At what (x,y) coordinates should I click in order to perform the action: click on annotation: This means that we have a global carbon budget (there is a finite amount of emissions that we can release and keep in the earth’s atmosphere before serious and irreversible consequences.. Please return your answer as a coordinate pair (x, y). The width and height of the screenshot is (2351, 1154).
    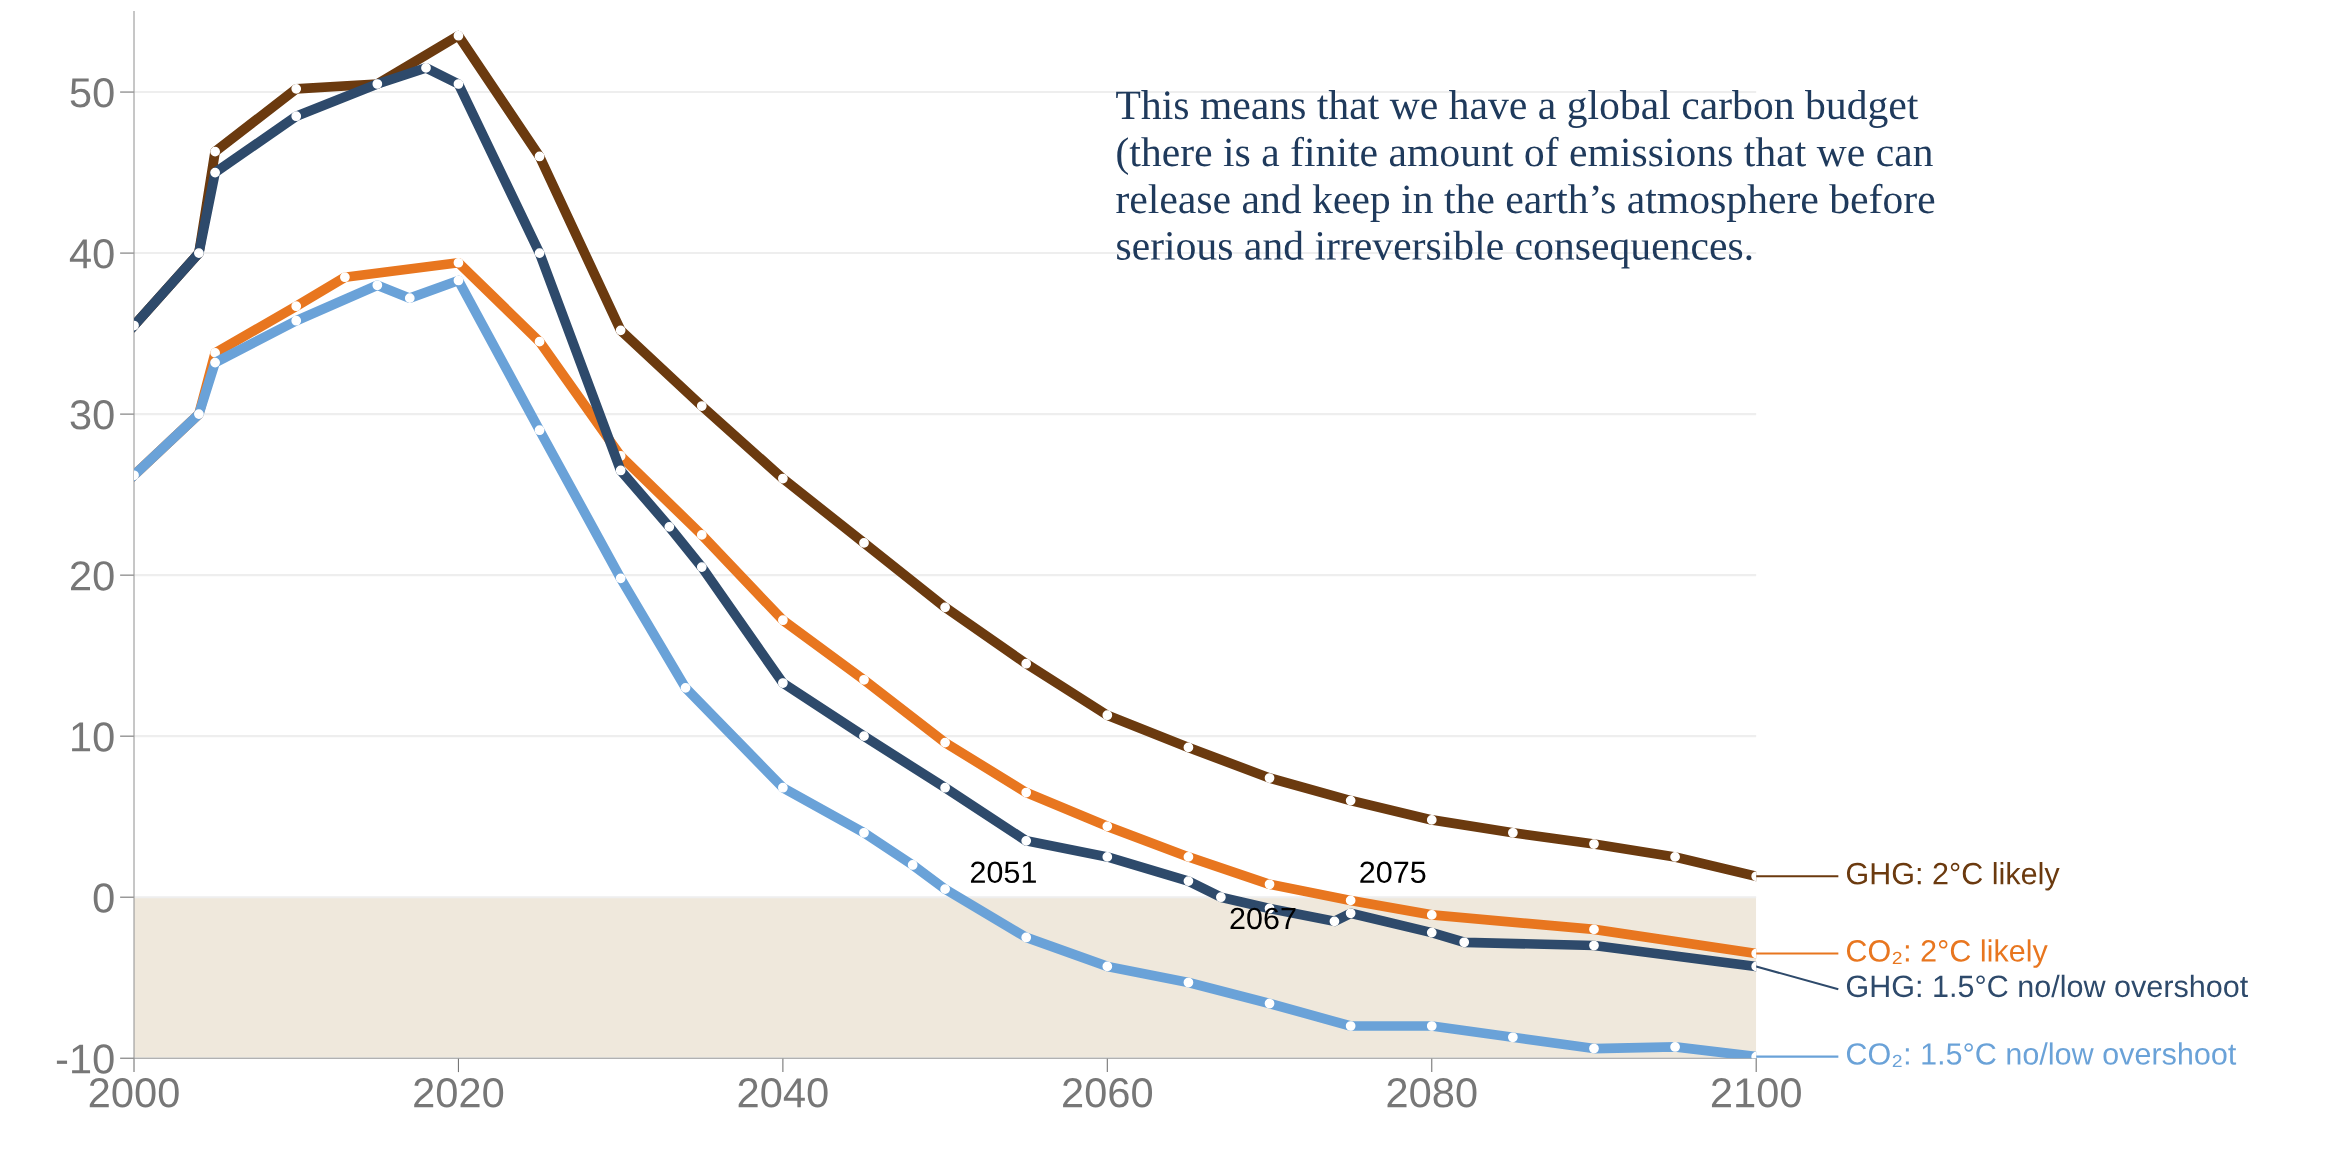
    Looking at the image, I should click on (1525, 179).